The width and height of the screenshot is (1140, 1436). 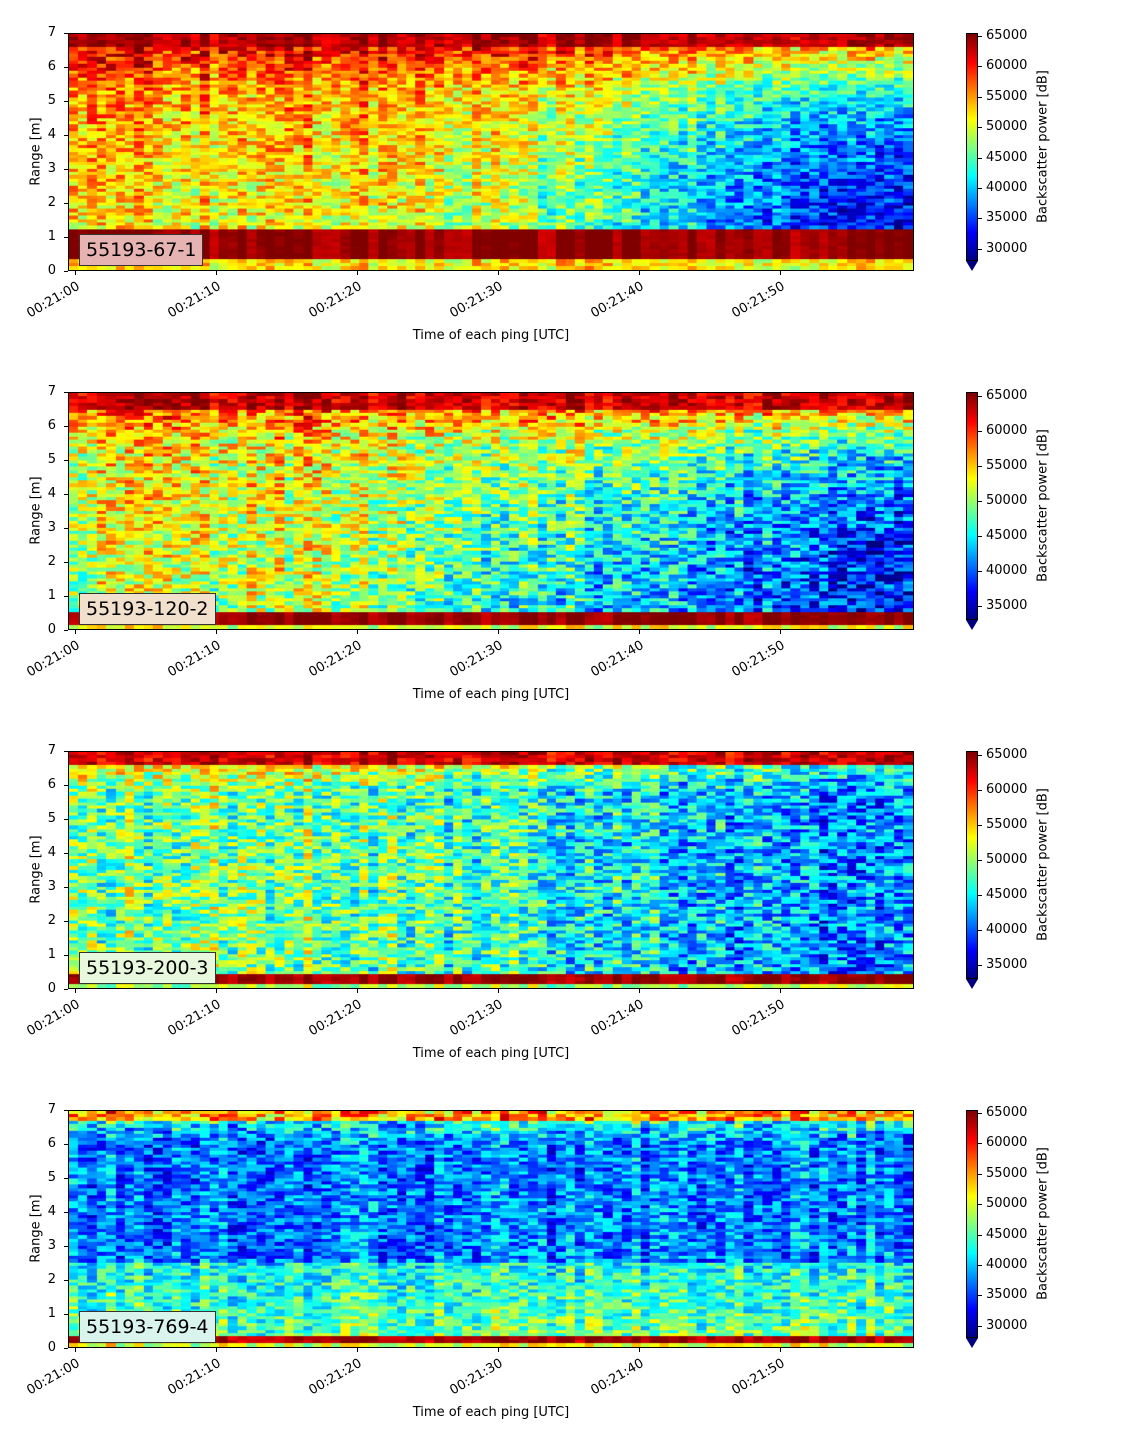 What do you see at coordinates (1043, 864) in the screenshot?
I see `colorbar-label: Backscatter power [dB]` at bounding box center [1043, 864].